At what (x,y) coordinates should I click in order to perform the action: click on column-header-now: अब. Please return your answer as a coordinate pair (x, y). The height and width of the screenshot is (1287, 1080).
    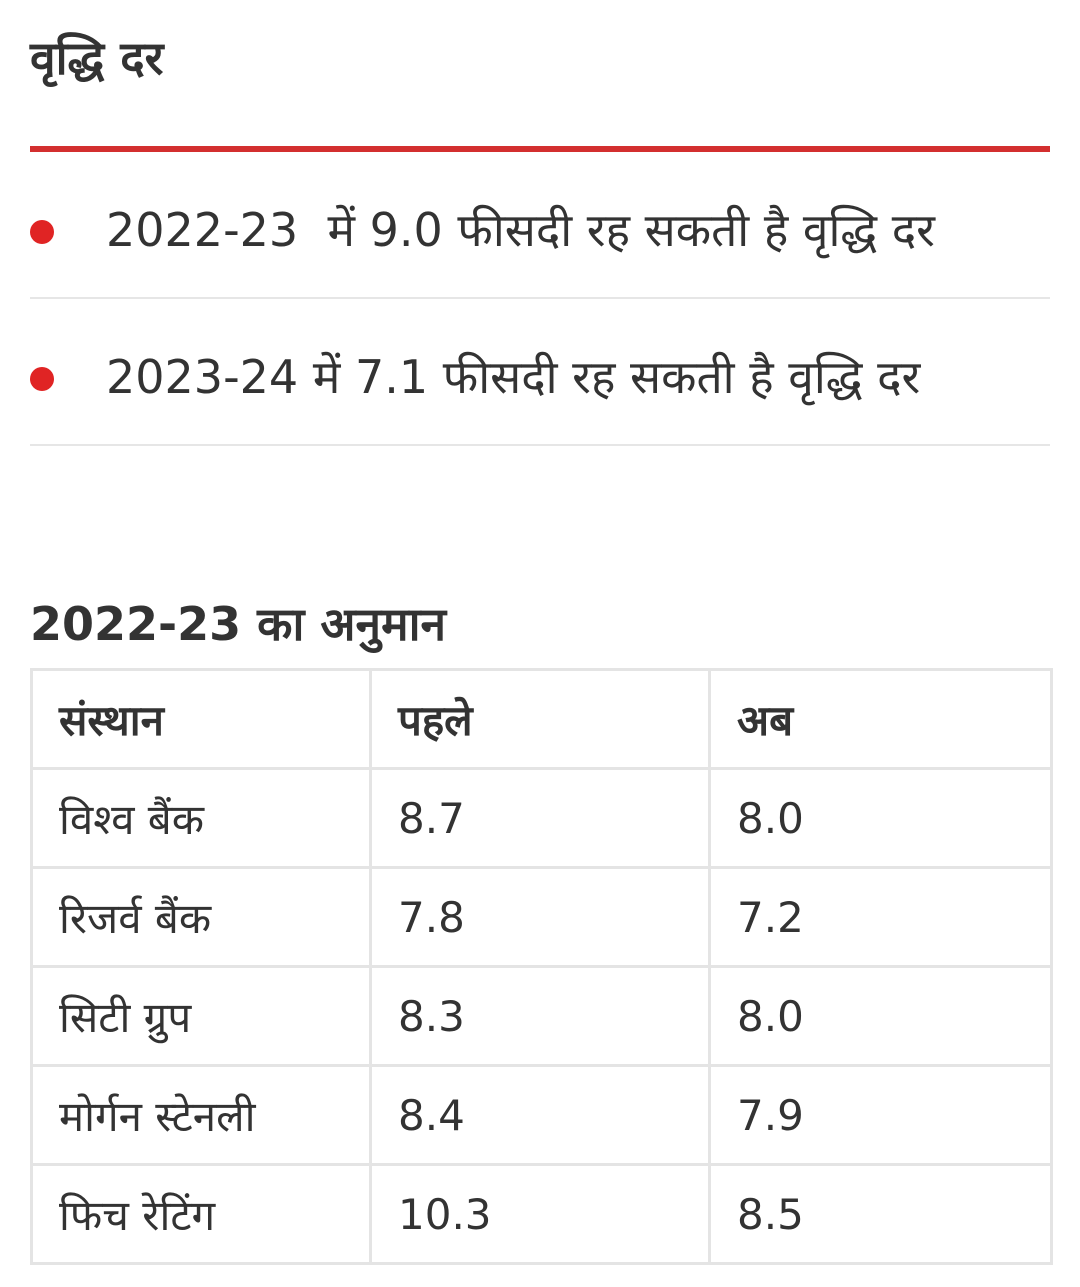
    Looking at the image, I should click on (880, 719).